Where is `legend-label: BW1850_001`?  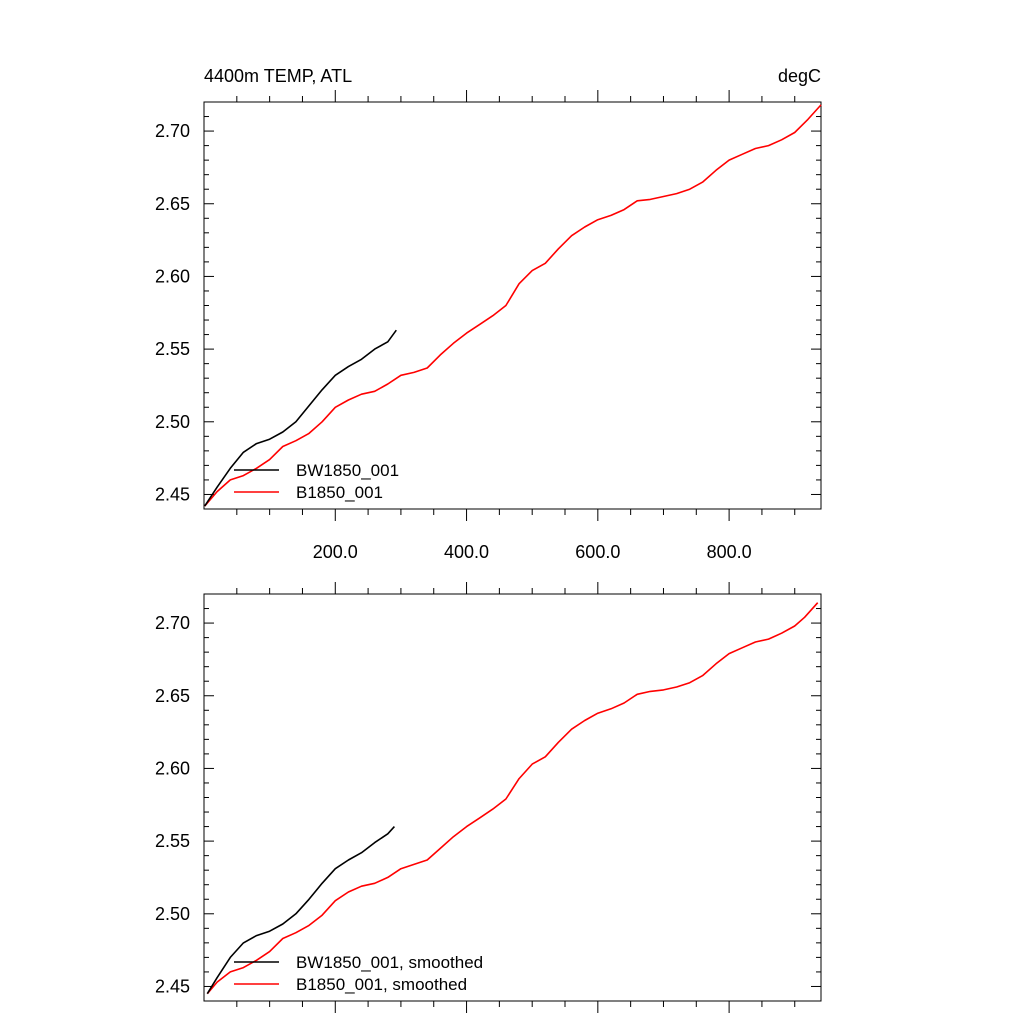
legend-label: BW1850_001 is located at coordinates (347, 470).